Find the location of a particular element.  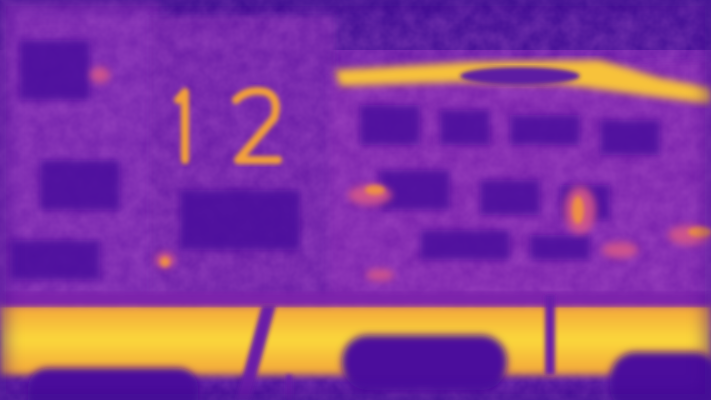

car-left is located at coordinates (113, 384).